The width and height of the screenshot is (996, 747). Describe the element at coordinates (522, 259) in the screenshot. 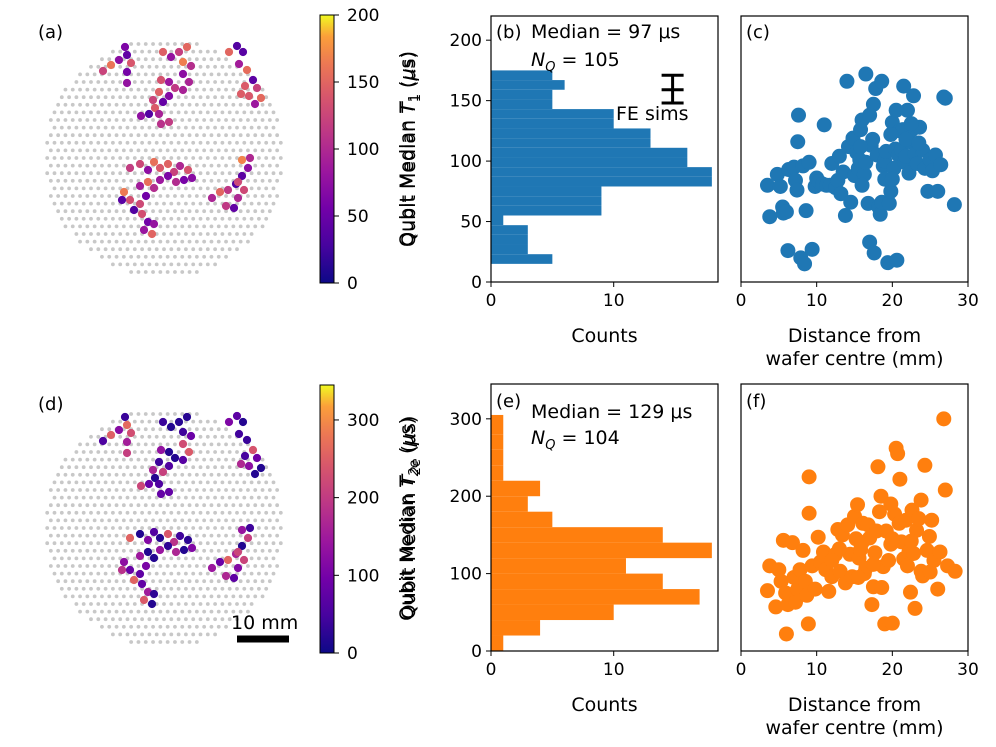

I see `histogram-bar` at that location.